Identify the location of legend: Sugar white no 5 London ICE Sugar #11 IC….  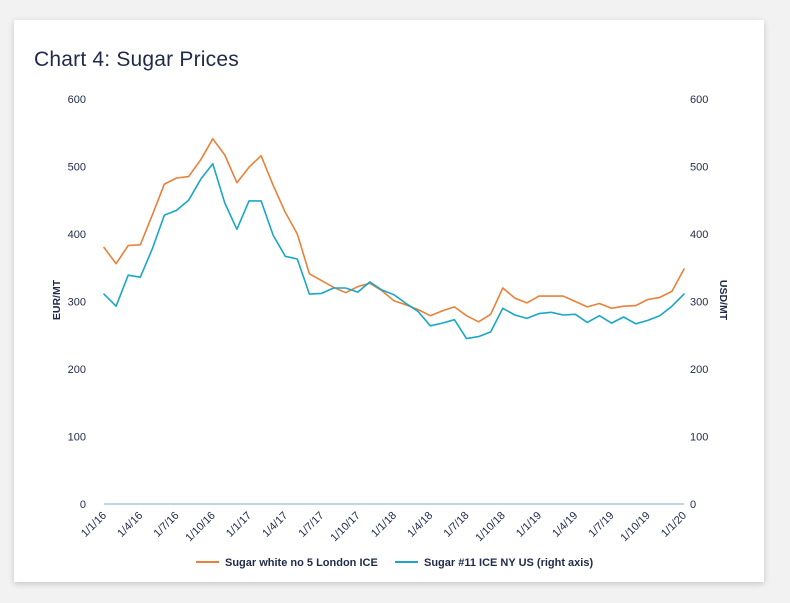
(394, 563).